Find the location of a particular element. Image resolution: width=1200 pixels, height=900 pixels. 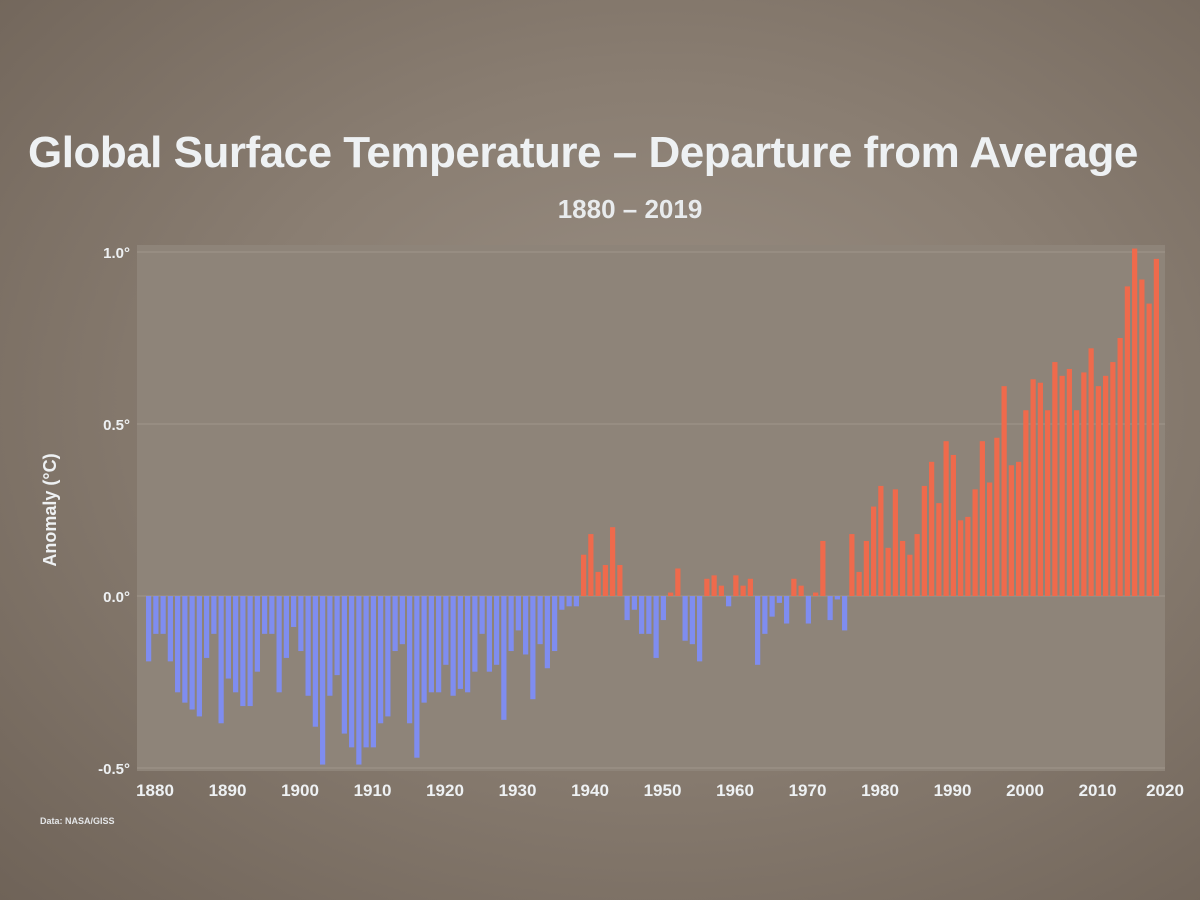

bar-1910 is located at coordinates (366, 672).